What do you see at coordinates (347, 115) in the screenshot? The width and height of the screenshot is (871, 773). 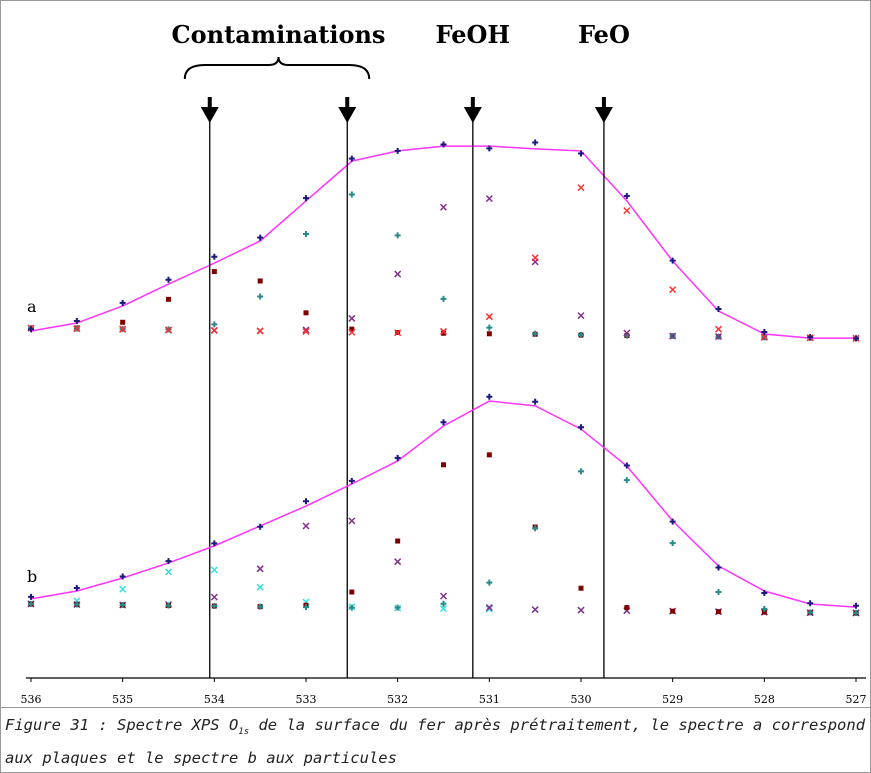 I see `arrow-head` at bounding box center [347, 115].